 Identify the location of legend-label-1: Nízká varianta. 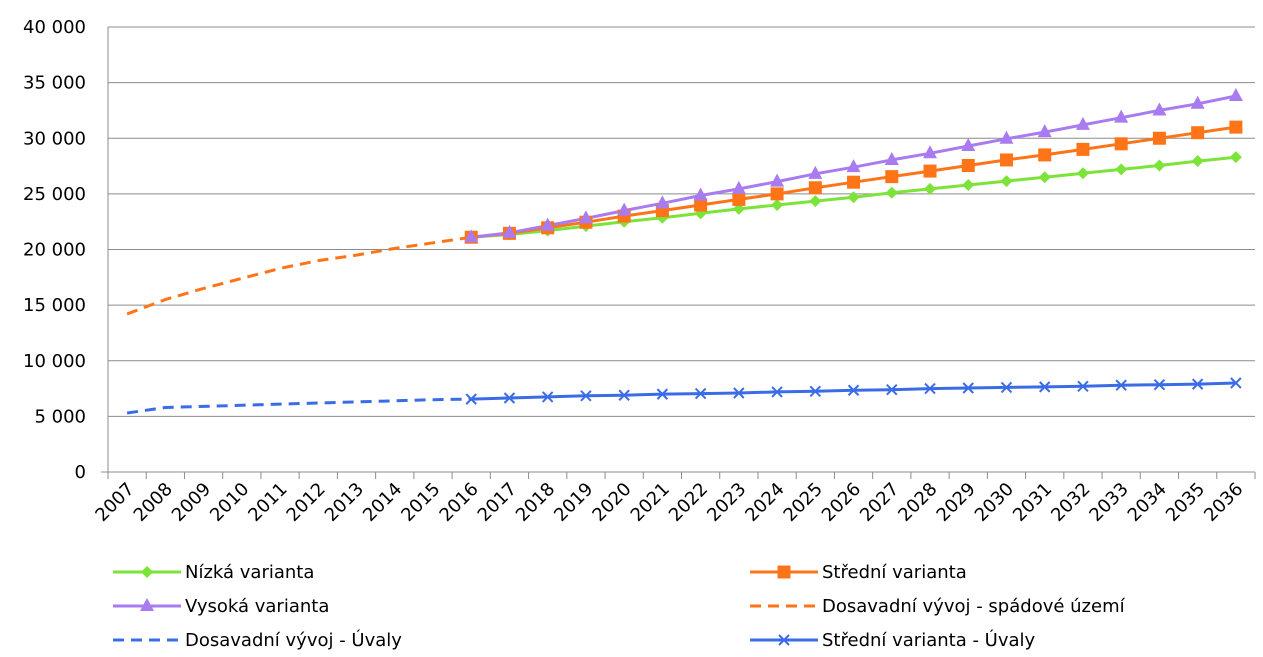
(249, 572).